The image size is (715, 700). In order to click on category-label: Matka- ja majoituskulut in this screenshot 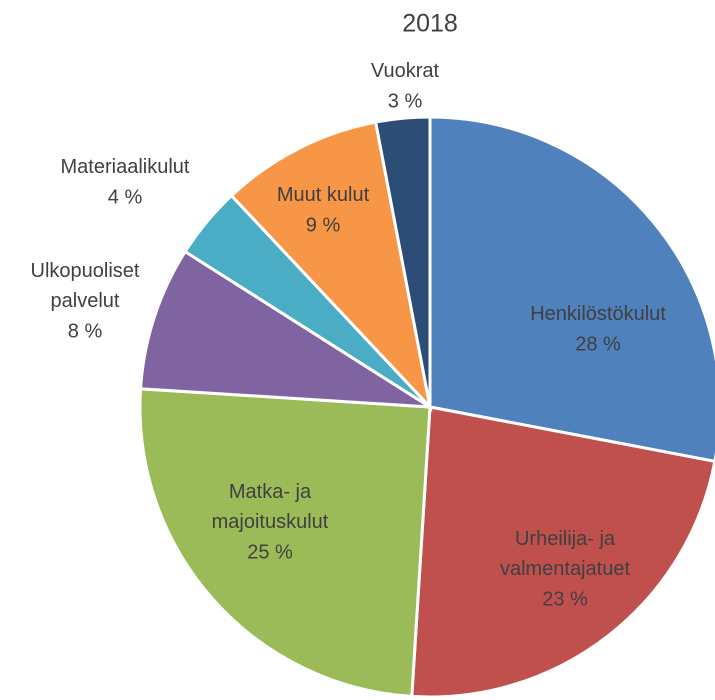, I will do `click(270, 507)`.